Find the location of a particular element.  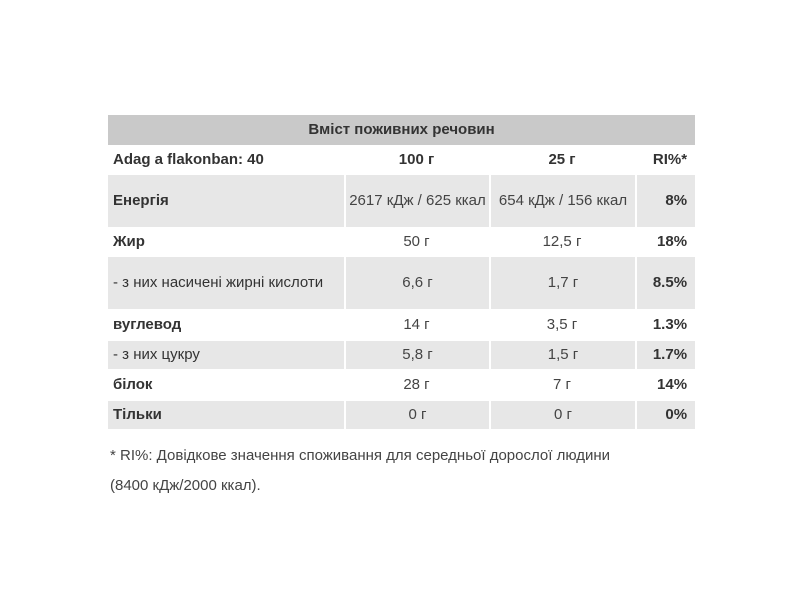

value-per-100g: 2617 кДж / 625 ккал is located at coordinates (416, 201).